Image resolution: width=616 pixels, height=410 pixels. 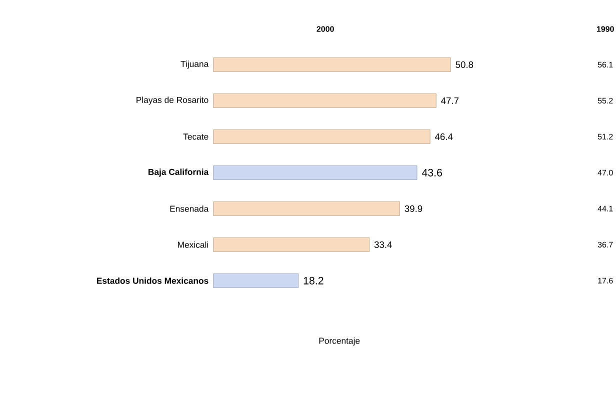 I want to click on y-tick-label: Tijuana, so click(x=194, y=64).